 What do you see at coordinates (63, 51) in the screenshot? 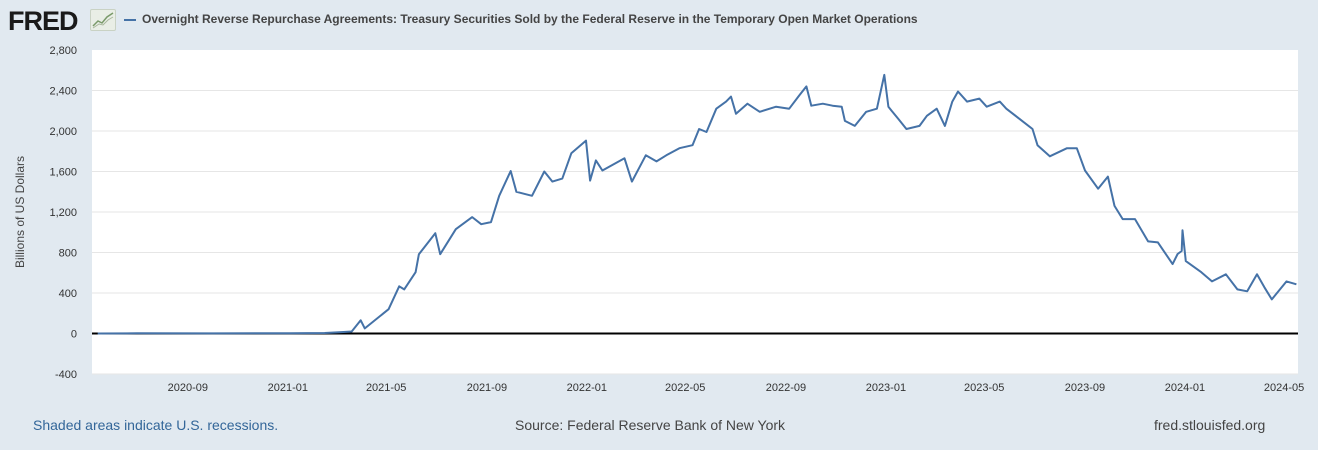
I see `y-tick-label: 2,800` at bounding box center [63, 51].